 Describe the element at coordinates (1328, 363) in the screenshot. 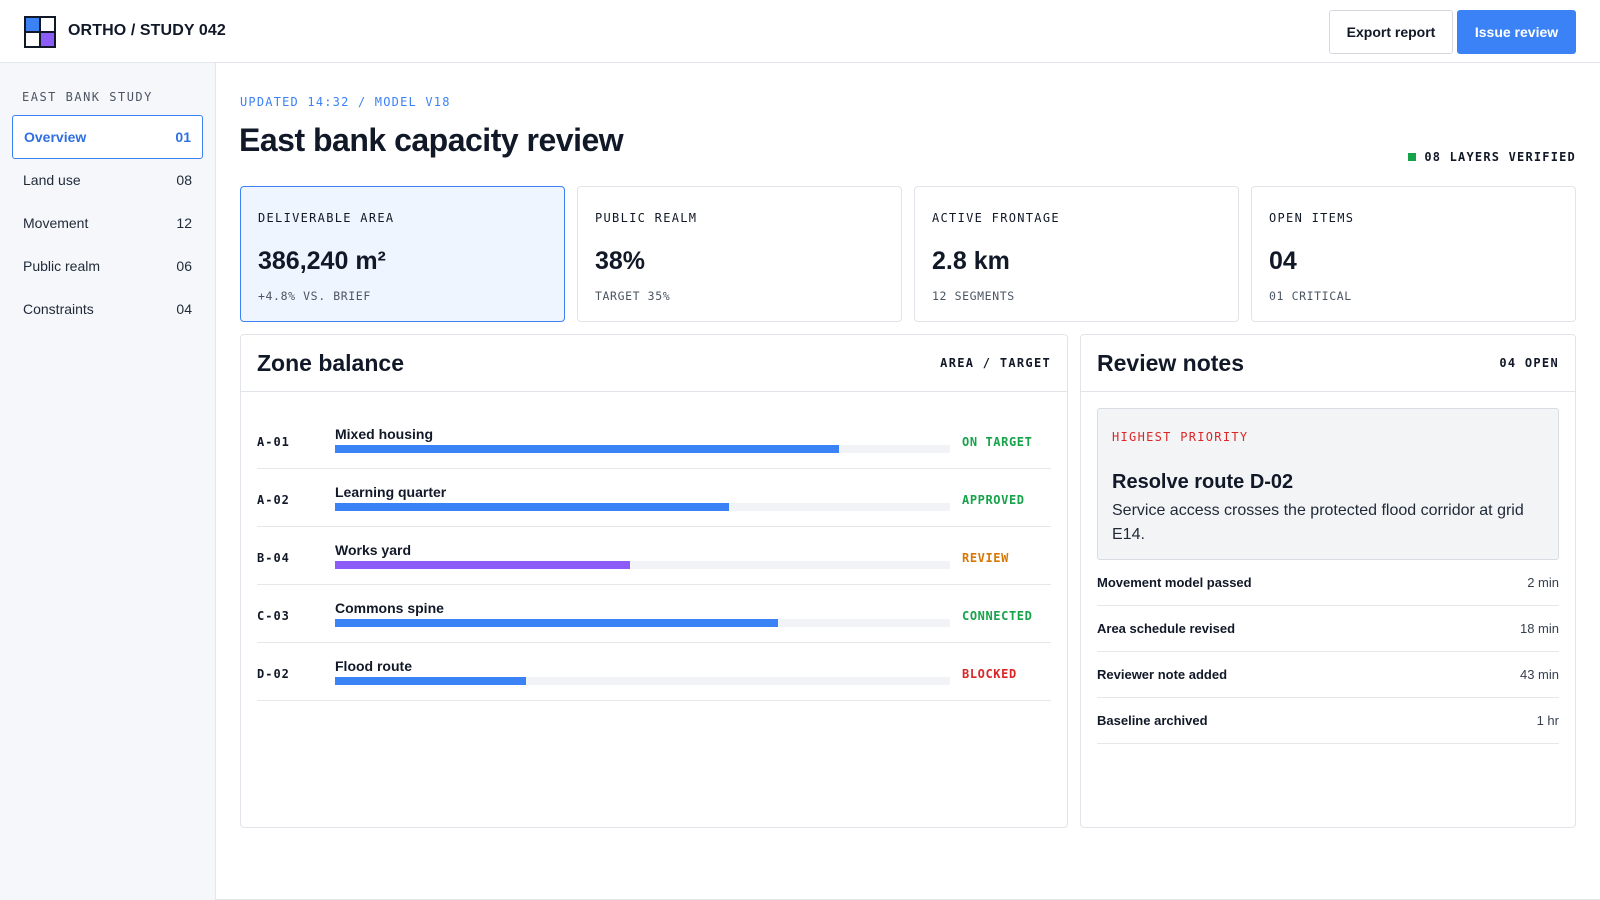

I see `panel-header: Review notes 04 OPEN` at that location.